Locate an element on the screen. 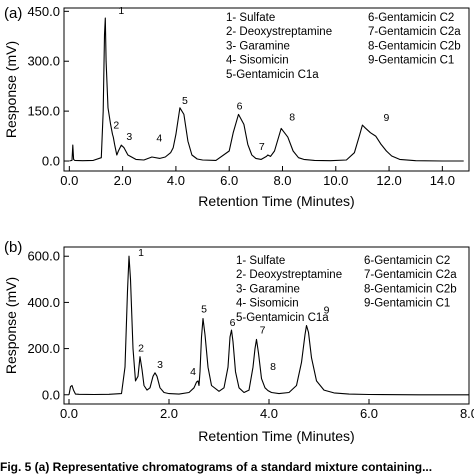 This screenshot has height=476, width=474. panel-b-panel-label: (b) is located at coordinates (13, 247).